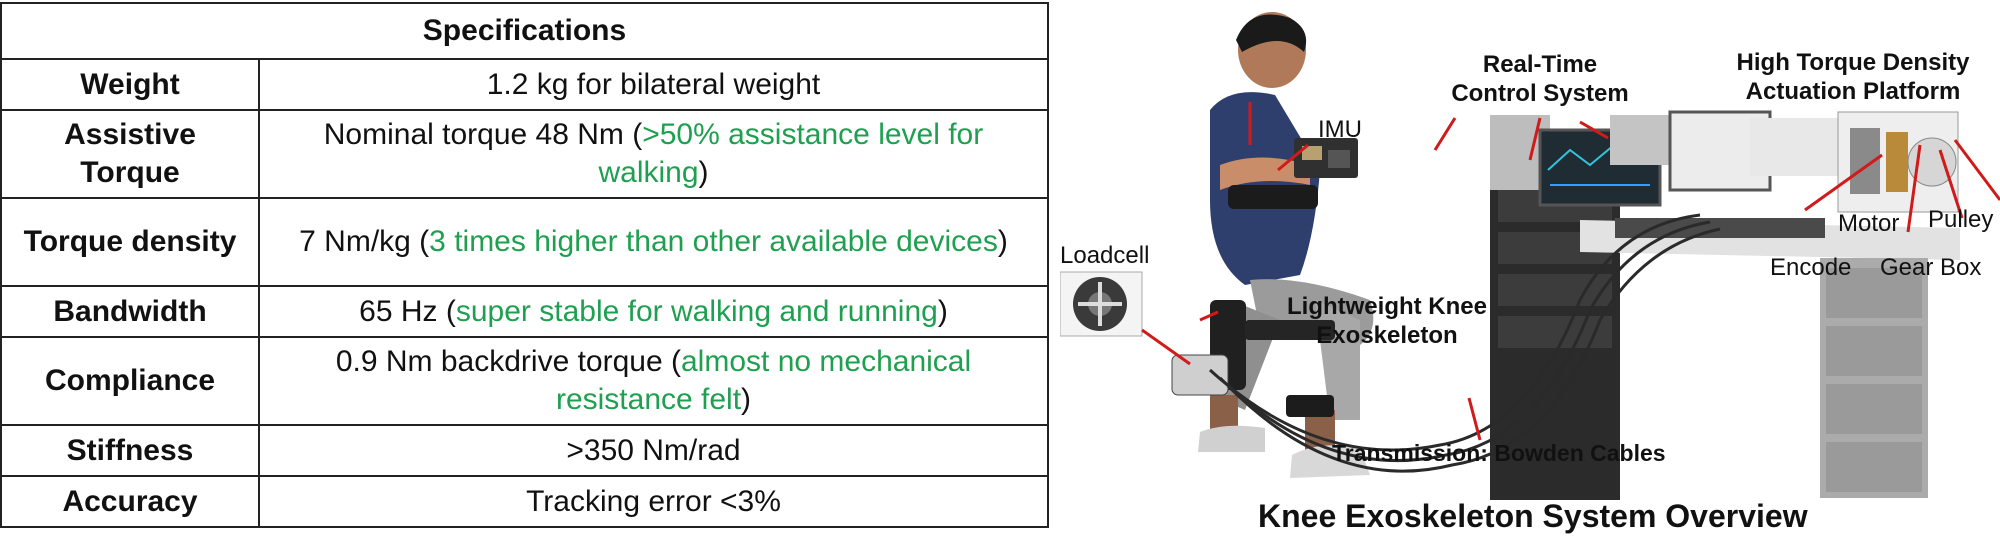 The height and width of the screenshot is (544, 2000). I want to click on imu-label: IMU, so click(1340, 129).